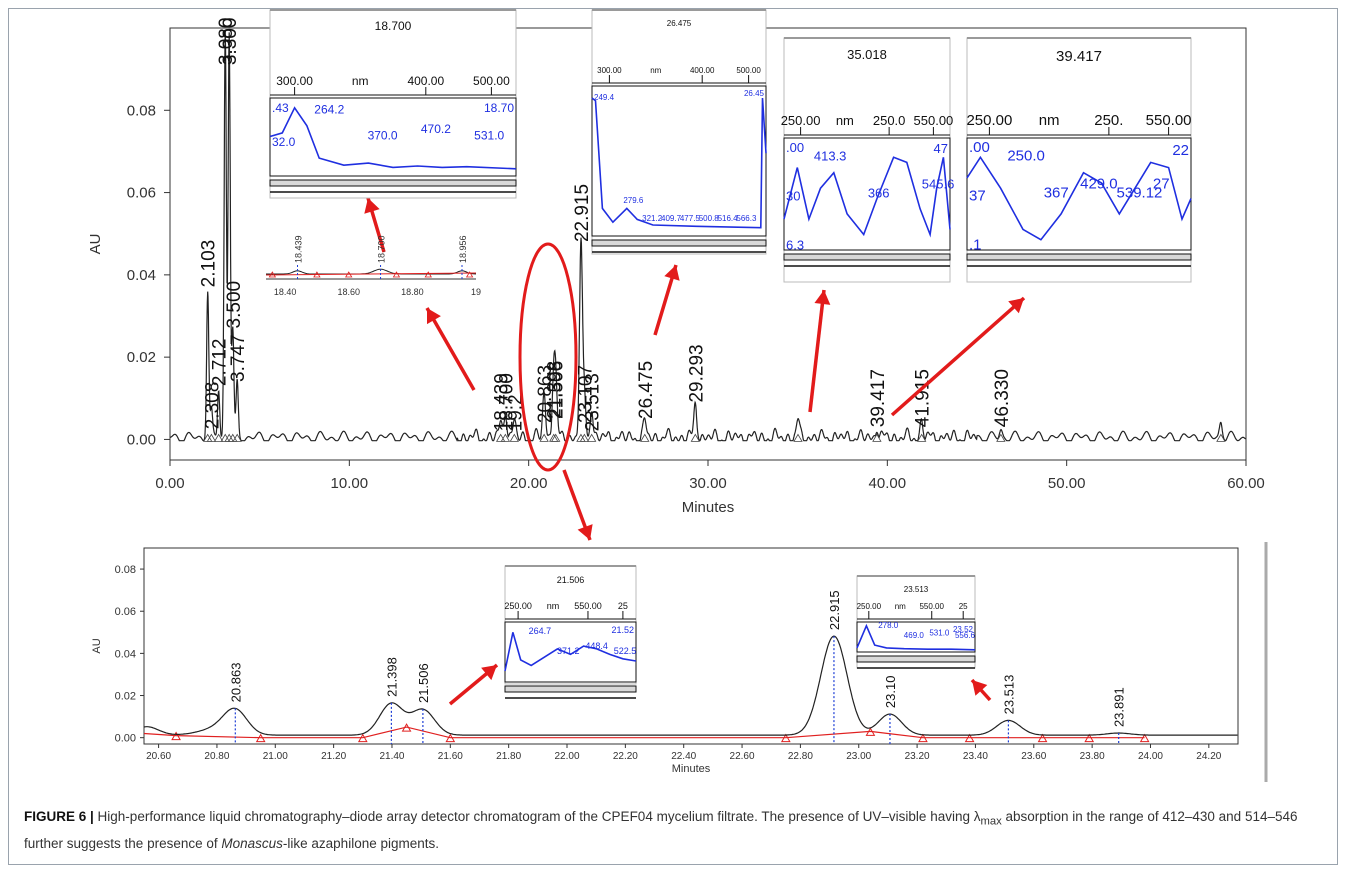 This screenshot has width=1348, height=874. Describe the element at coordinates (800, 756) in the screenshot. I see `zoom-x-tick-label: 22.80` at that location.